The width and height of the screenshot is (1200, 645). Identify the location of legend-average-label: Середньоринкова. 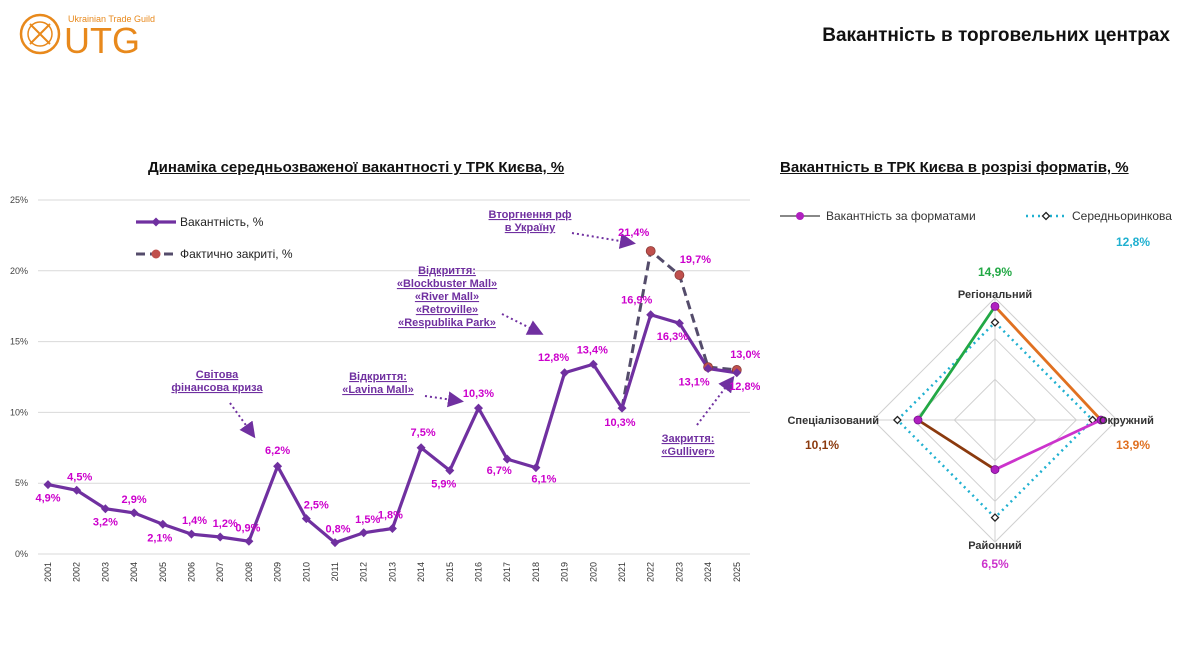
(1122, 216).